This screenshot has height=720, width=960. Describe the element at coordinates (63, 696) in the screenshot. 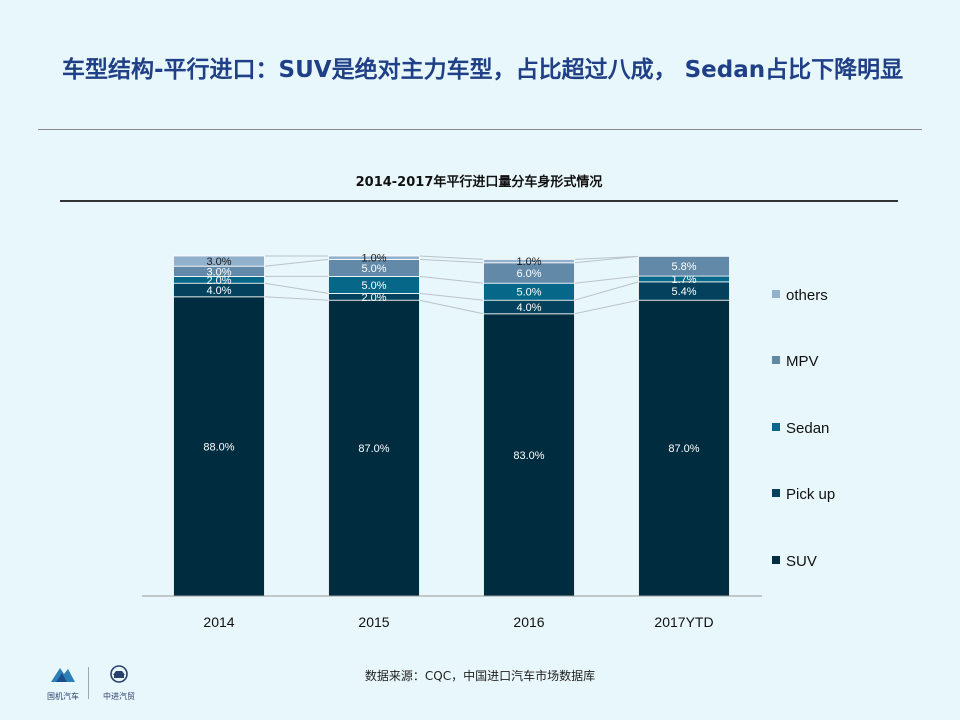

I see `logo-label: 国机汽车` at that location.